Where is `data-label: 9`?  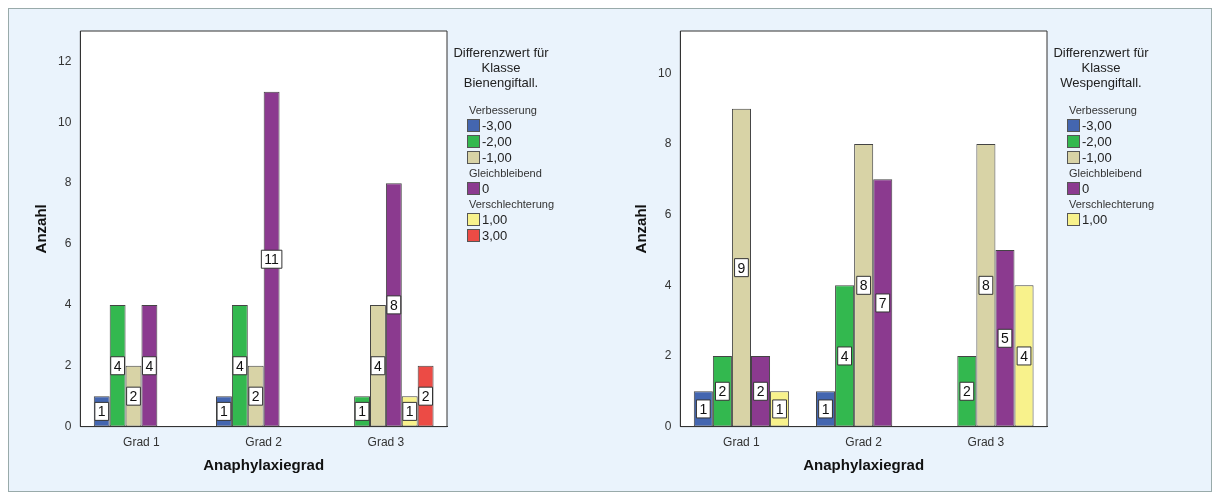 data-label: 9 is located at coordinates (741, 267).